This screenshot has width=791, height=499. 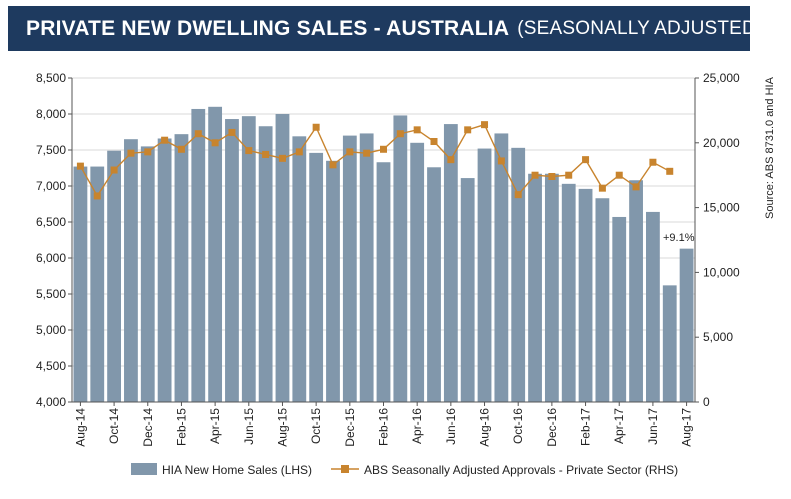 I want to click on y-left-tick-label: 7,000, so click(x=51, y=186).